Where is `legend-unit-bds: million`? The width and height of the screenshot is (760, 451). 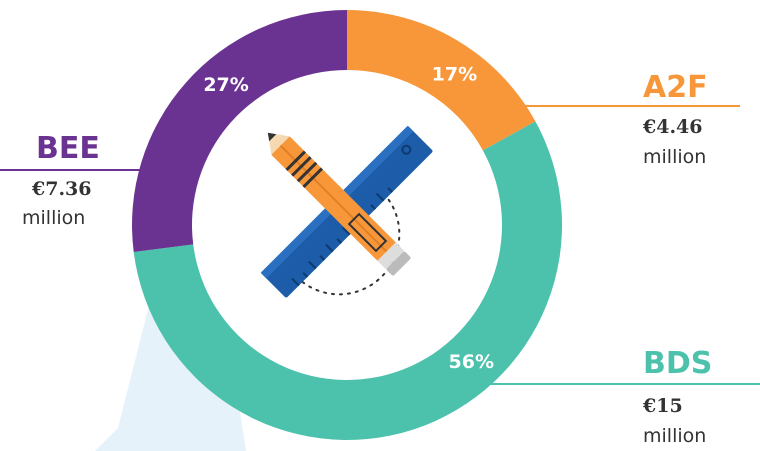 legend-unit-bds: million is located at coordinates (675, 436).